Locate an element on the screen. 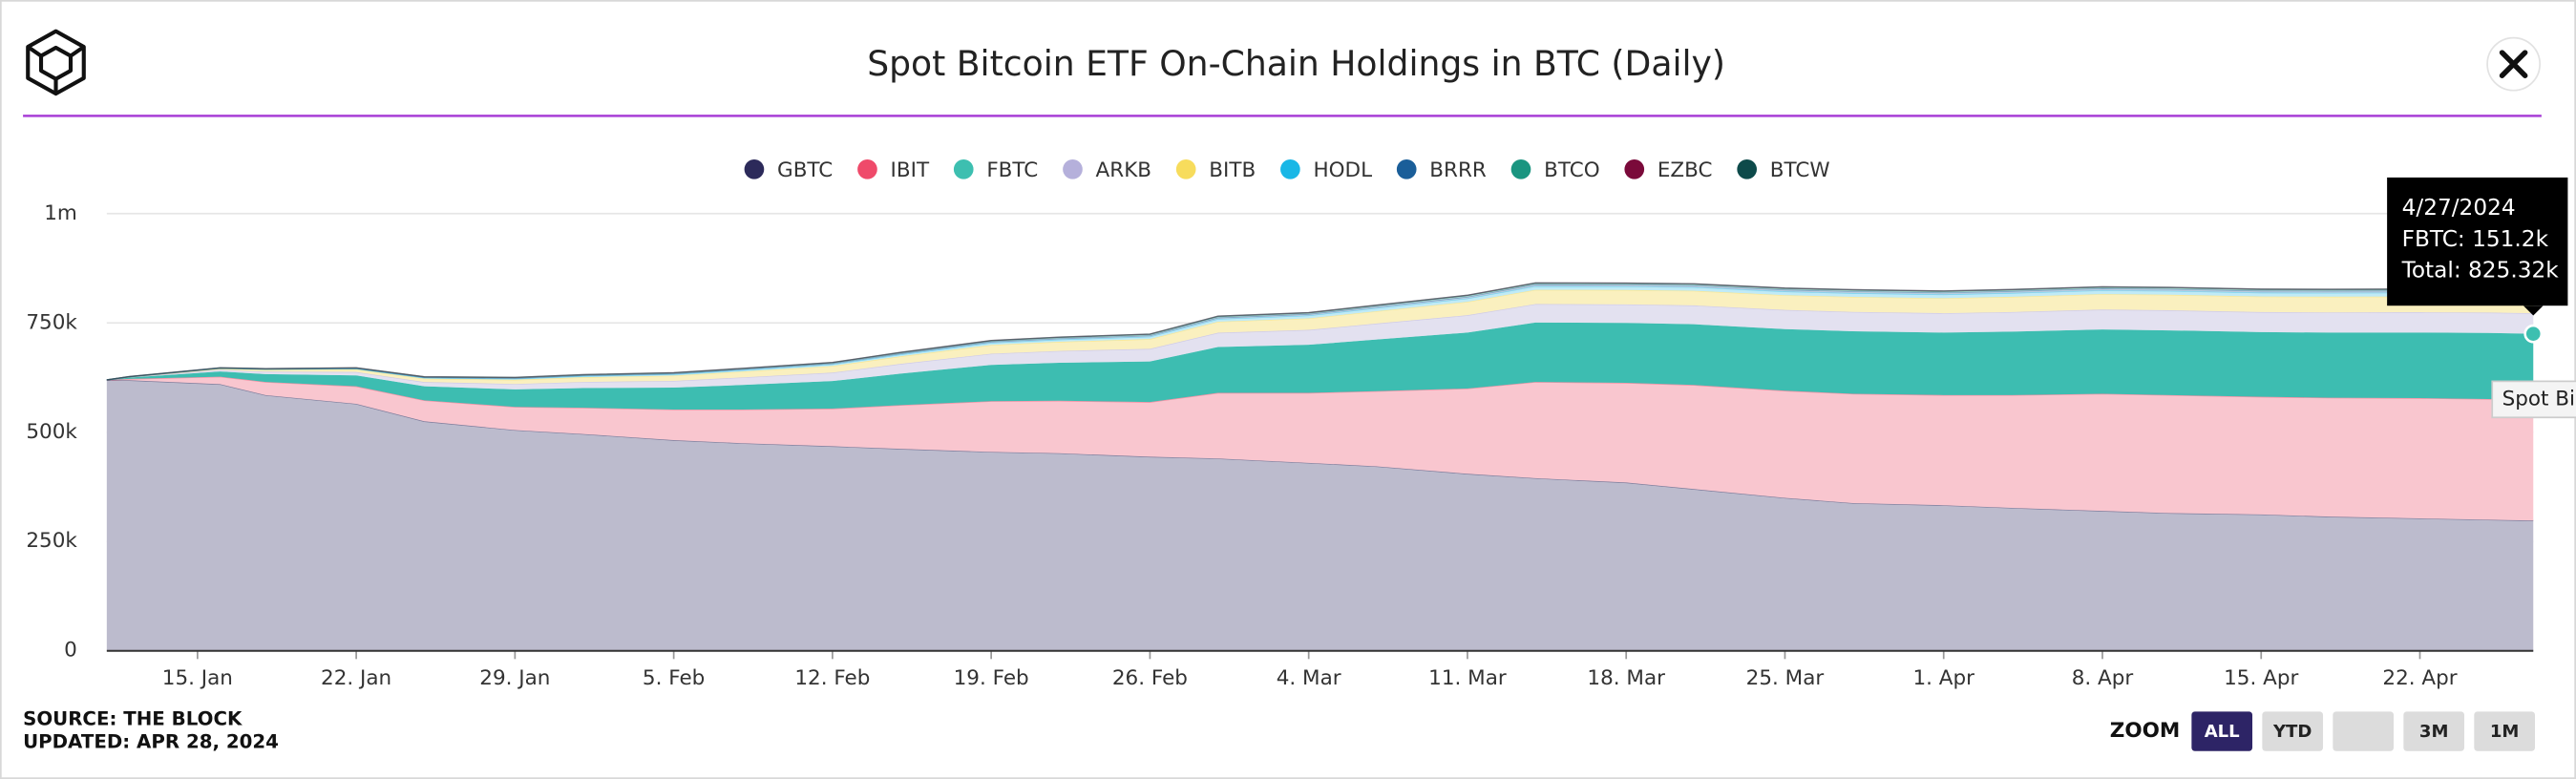  legend-item: IBIT is located at coordinates (893, 170).